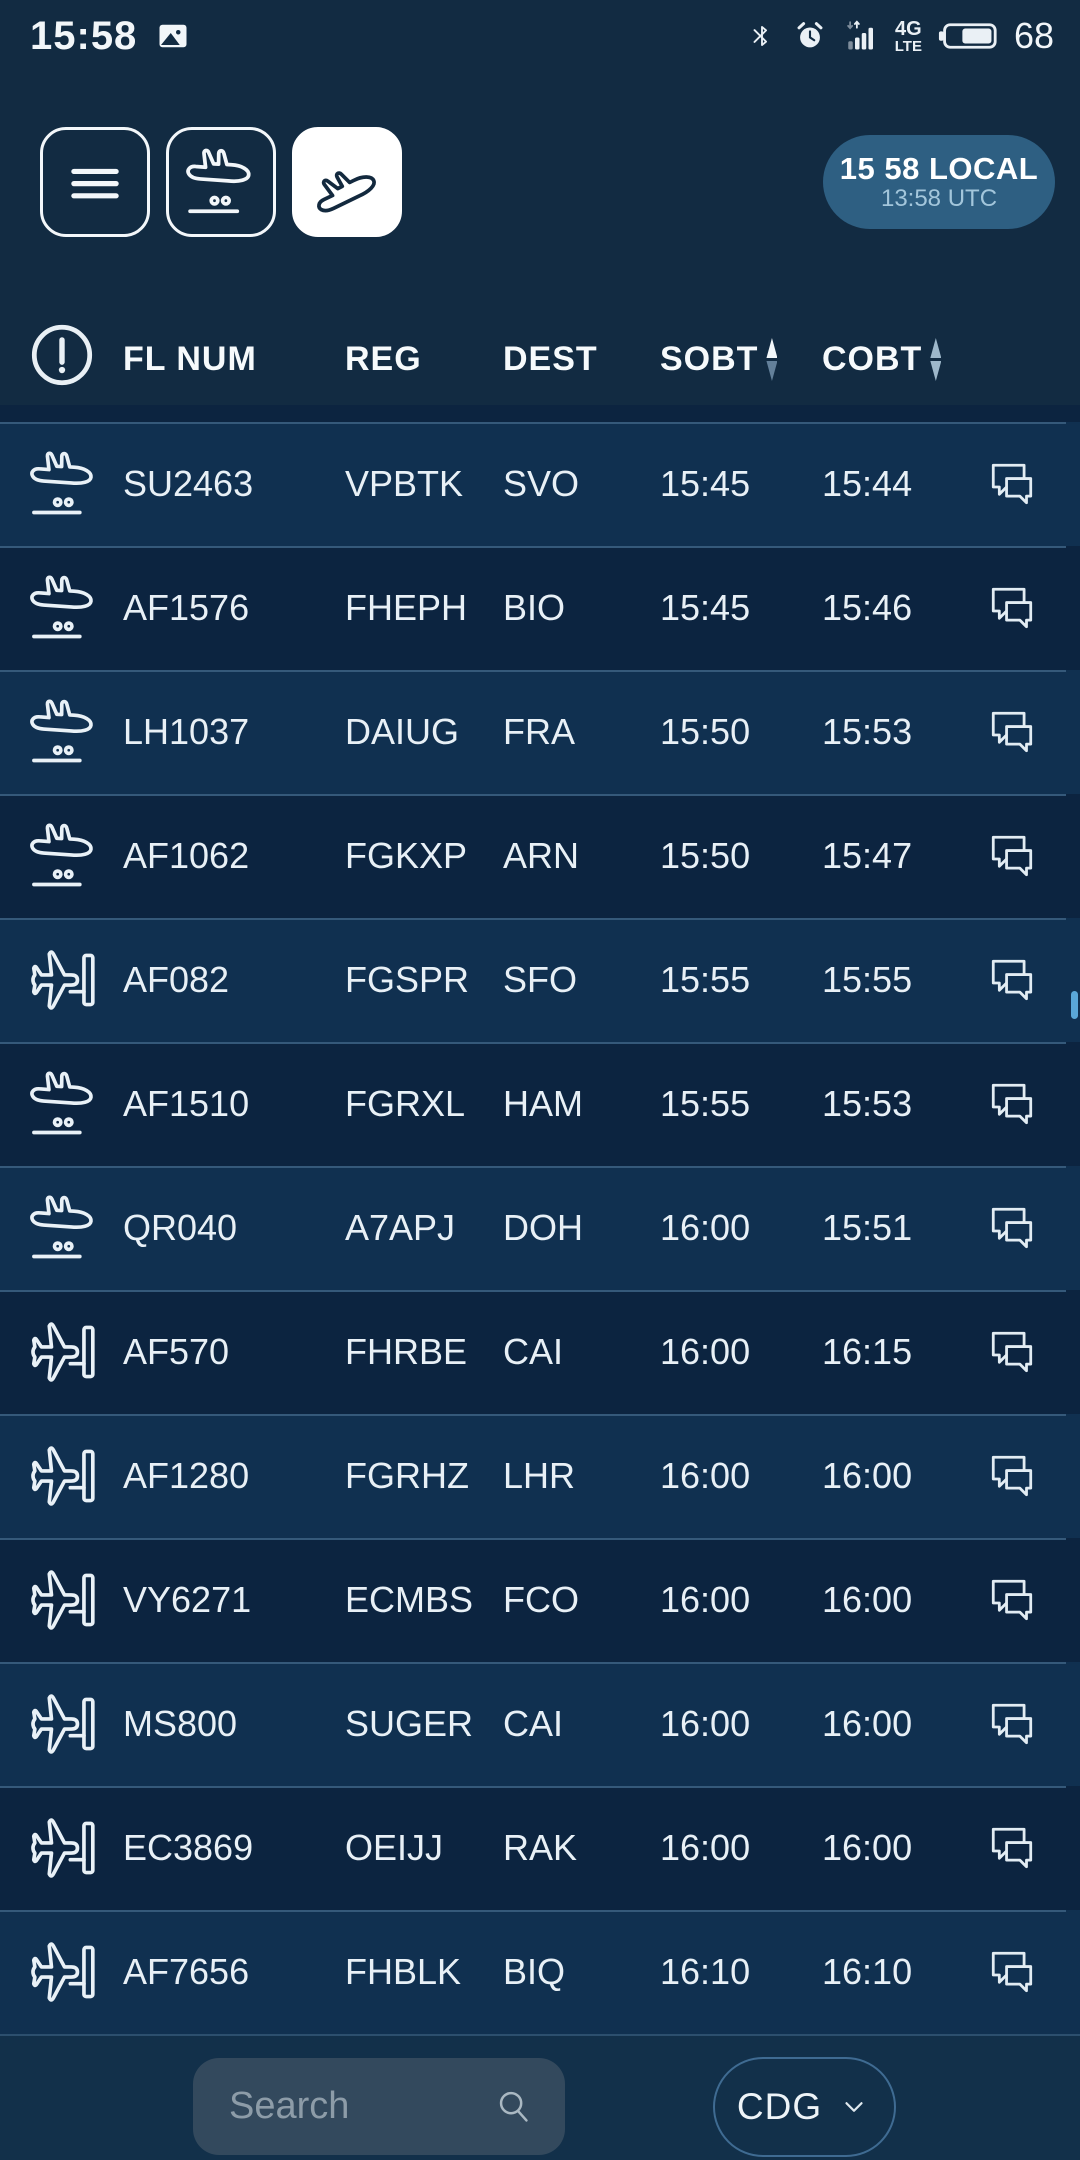  Describe the element at coordinates (407, 1475) in the screenshot. I see `registration: FGRHZ` at that location.